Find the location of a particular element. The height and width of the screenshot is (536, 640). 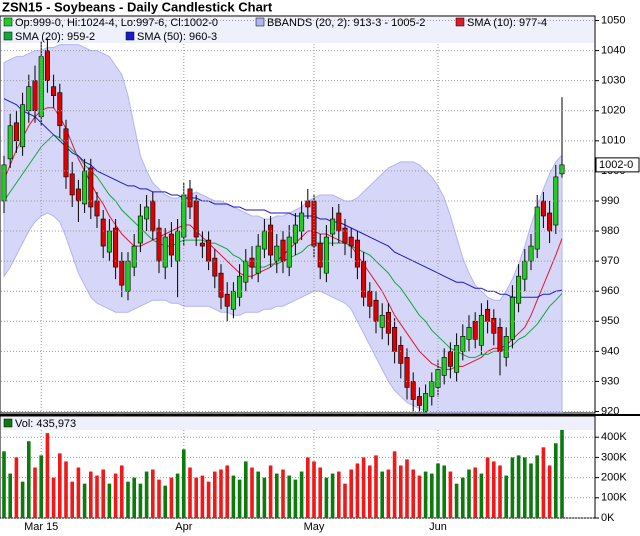

y-tick-label: 1010 is located at coordinates (613, 141).